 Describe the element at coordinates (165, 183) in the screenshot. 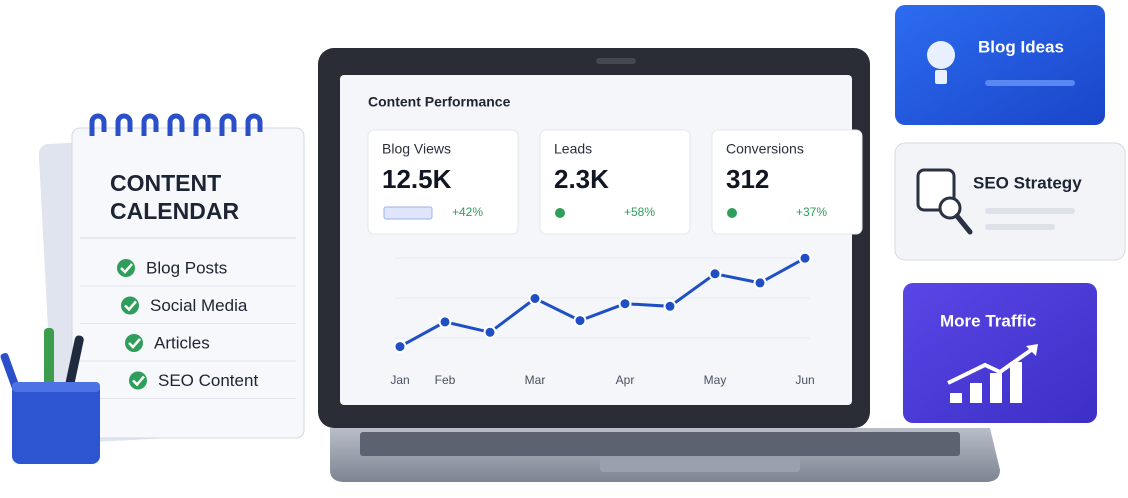

I see `calendar-title: CONTENT` at that location.